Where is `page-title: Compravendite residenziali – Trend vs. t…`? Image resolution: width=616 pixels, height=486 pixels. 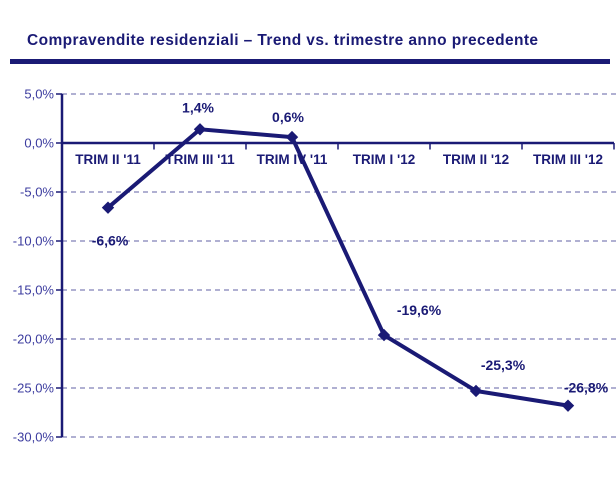
page-title: Compravendite residenziali – Trend vs. t… is located at coordinates (283, 40).